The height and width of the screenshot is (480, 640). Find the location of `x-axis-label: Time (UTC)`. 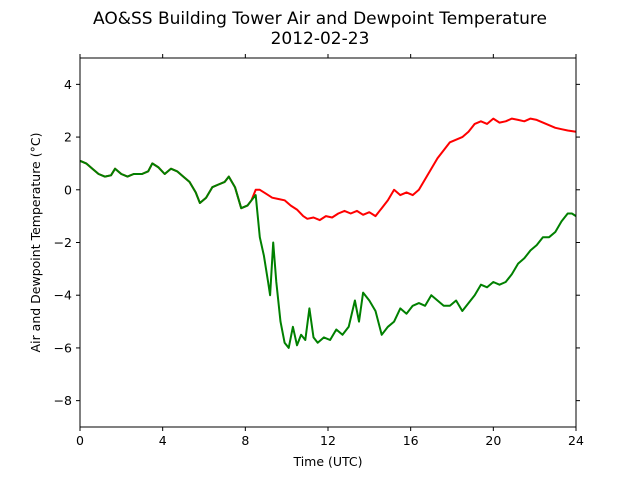

x-axis-label: Time (UTC) is located at coordinates (327, 461).